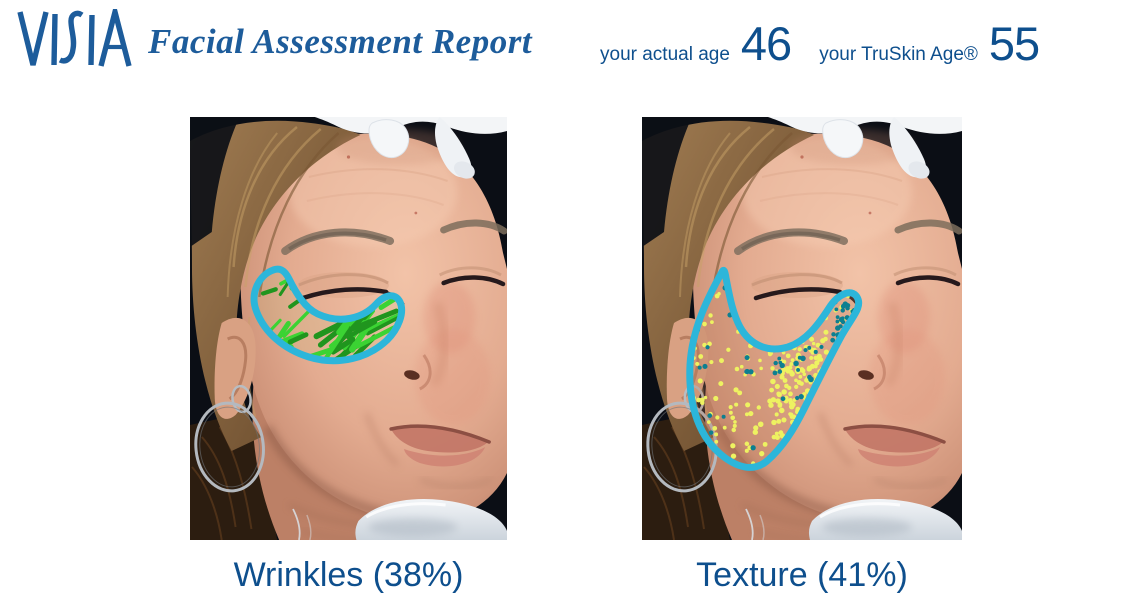 The image size is (1140, 600). I want to click on actual-age-label: your actual age, so click(665, 54).